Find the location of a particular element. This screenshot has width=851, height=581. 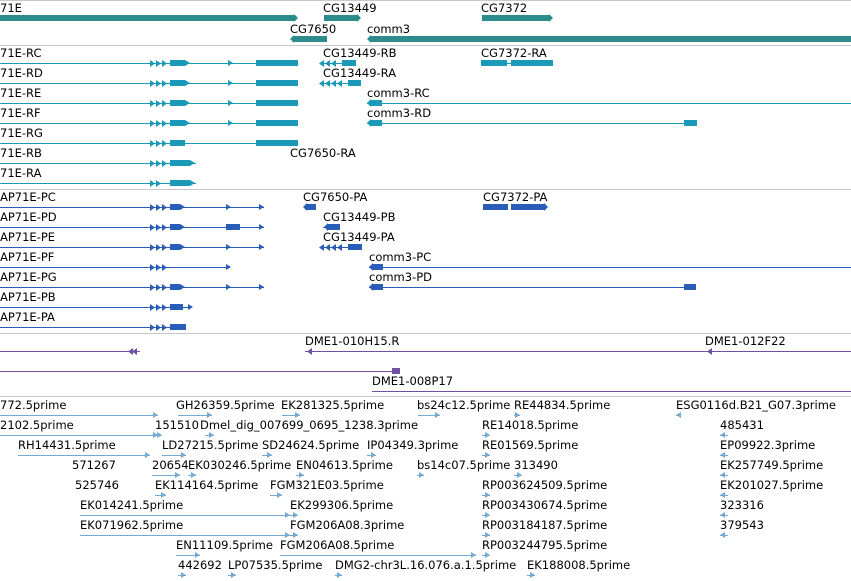

protein-label: AP71E-PD is located at coordinates (28, 217).